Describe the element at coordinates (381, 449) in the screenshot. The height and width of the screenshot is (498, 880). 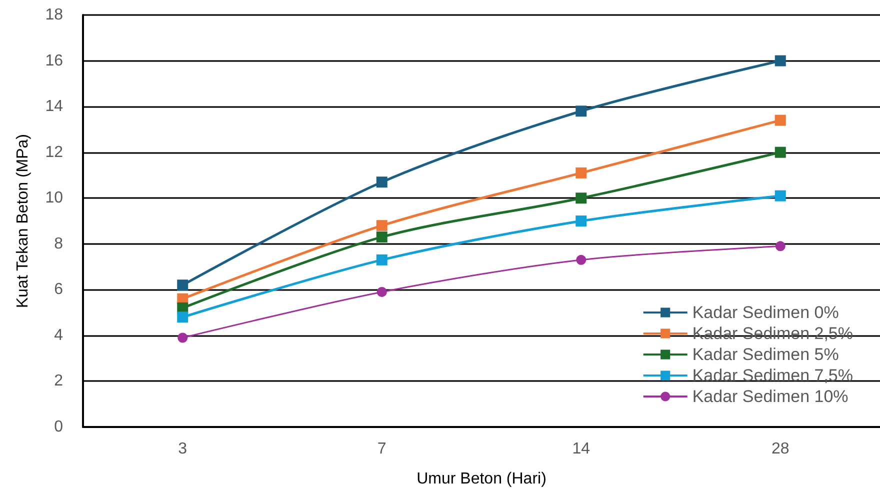
I see `x-tick-label: 7` at that location.